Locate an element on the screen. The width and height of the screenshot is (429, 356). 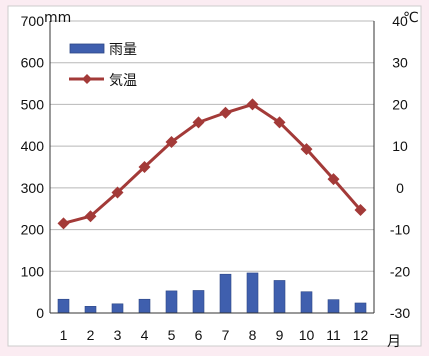
legend-swatch-rain is located at coordinates (87, 48).